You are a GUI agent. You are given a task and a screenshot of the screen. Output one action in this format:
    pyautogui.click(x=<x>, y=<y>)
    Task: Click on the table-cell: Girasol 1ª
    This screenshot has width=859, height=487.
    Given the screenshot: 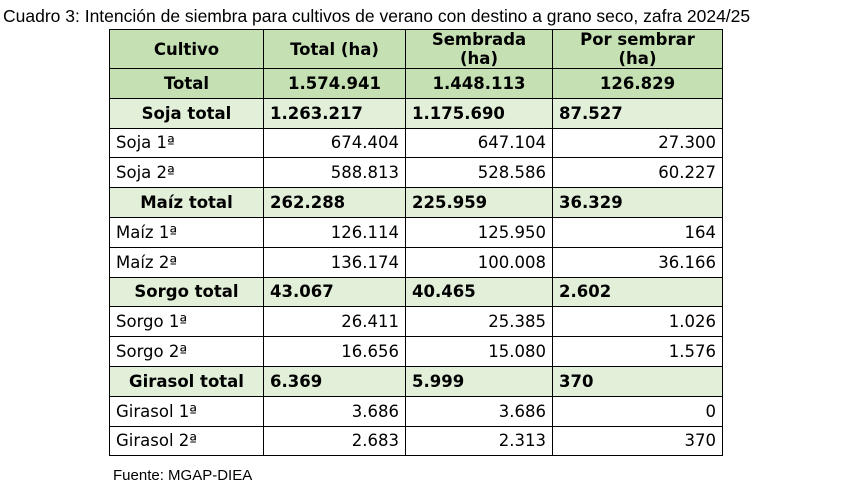 What is the action you would take?
    pyautogui.click(x=186, y=411)
    